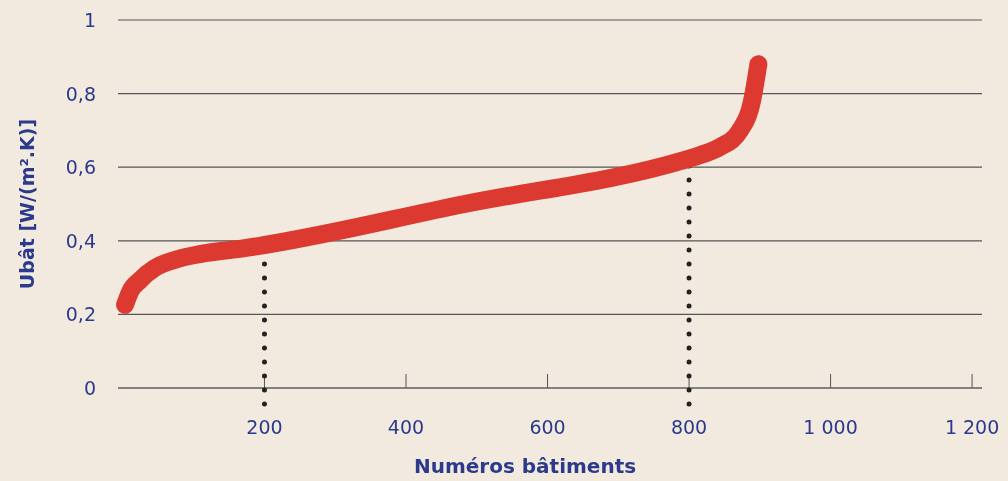 This screenshot has height=481, width=1008. Describe the element at coordinates (80, 93) in the screenshot. I see `y-tick-label: 0,8` at that location.